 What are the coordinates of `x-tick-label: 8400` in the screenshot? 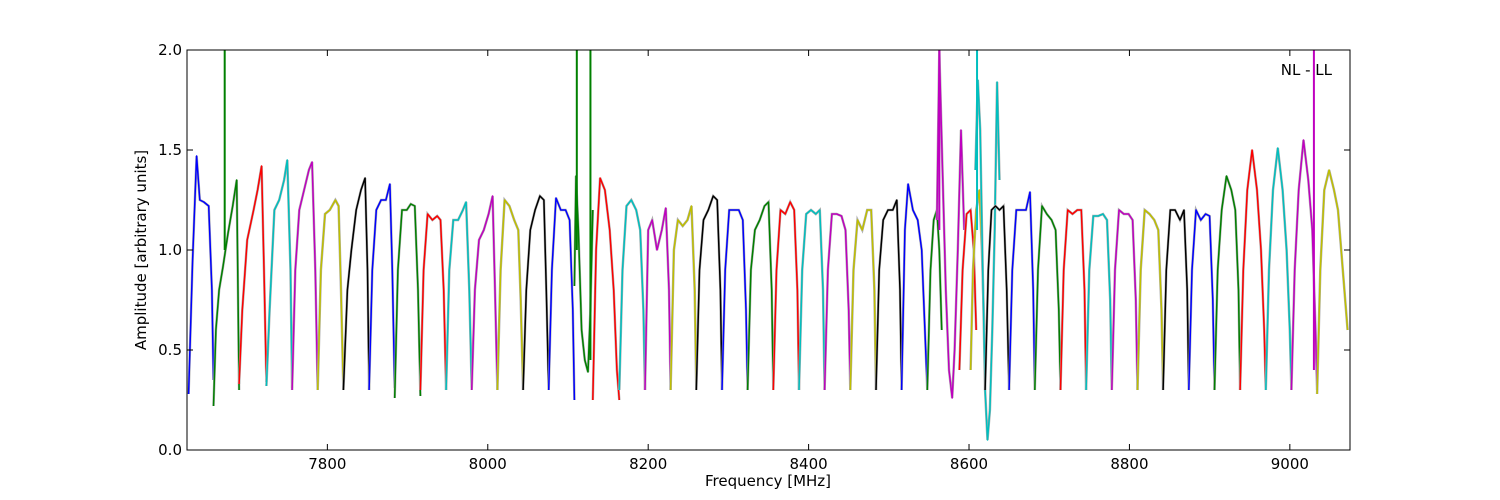 It's located at (809, 464).